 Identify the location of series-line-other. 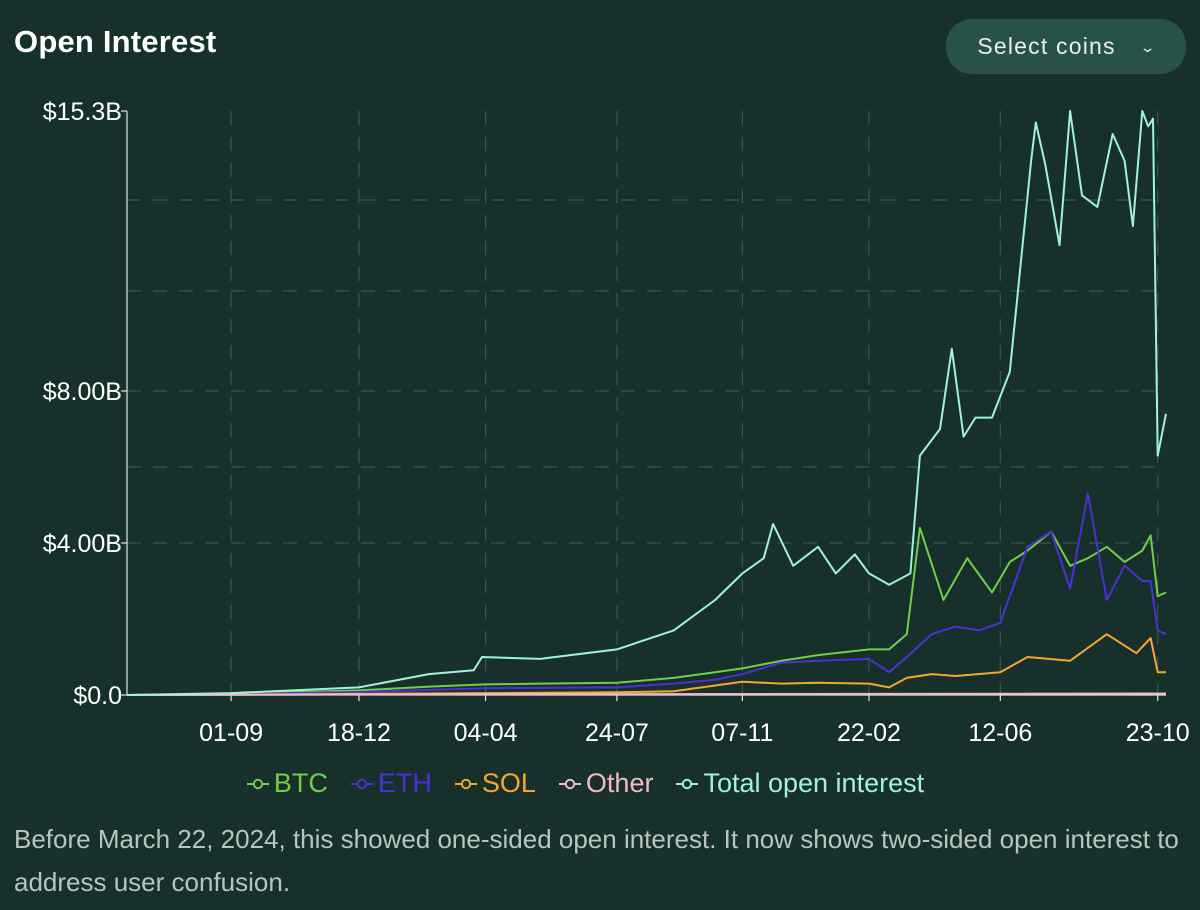
(646, 694).